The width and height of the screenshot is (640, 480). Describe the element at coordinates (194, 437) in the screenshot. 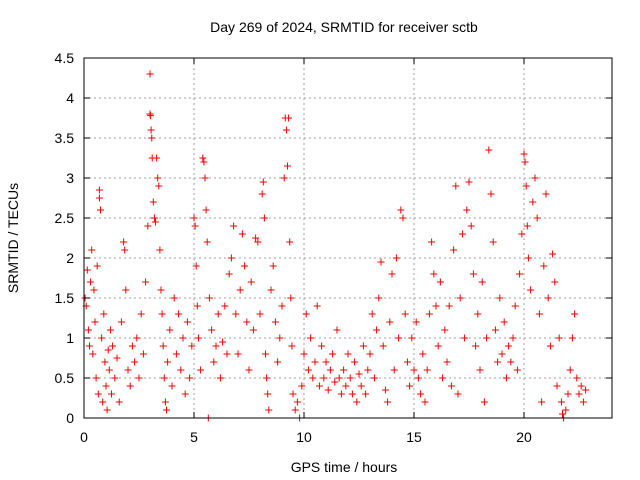

I see `x-tick-label: 5` at that location.